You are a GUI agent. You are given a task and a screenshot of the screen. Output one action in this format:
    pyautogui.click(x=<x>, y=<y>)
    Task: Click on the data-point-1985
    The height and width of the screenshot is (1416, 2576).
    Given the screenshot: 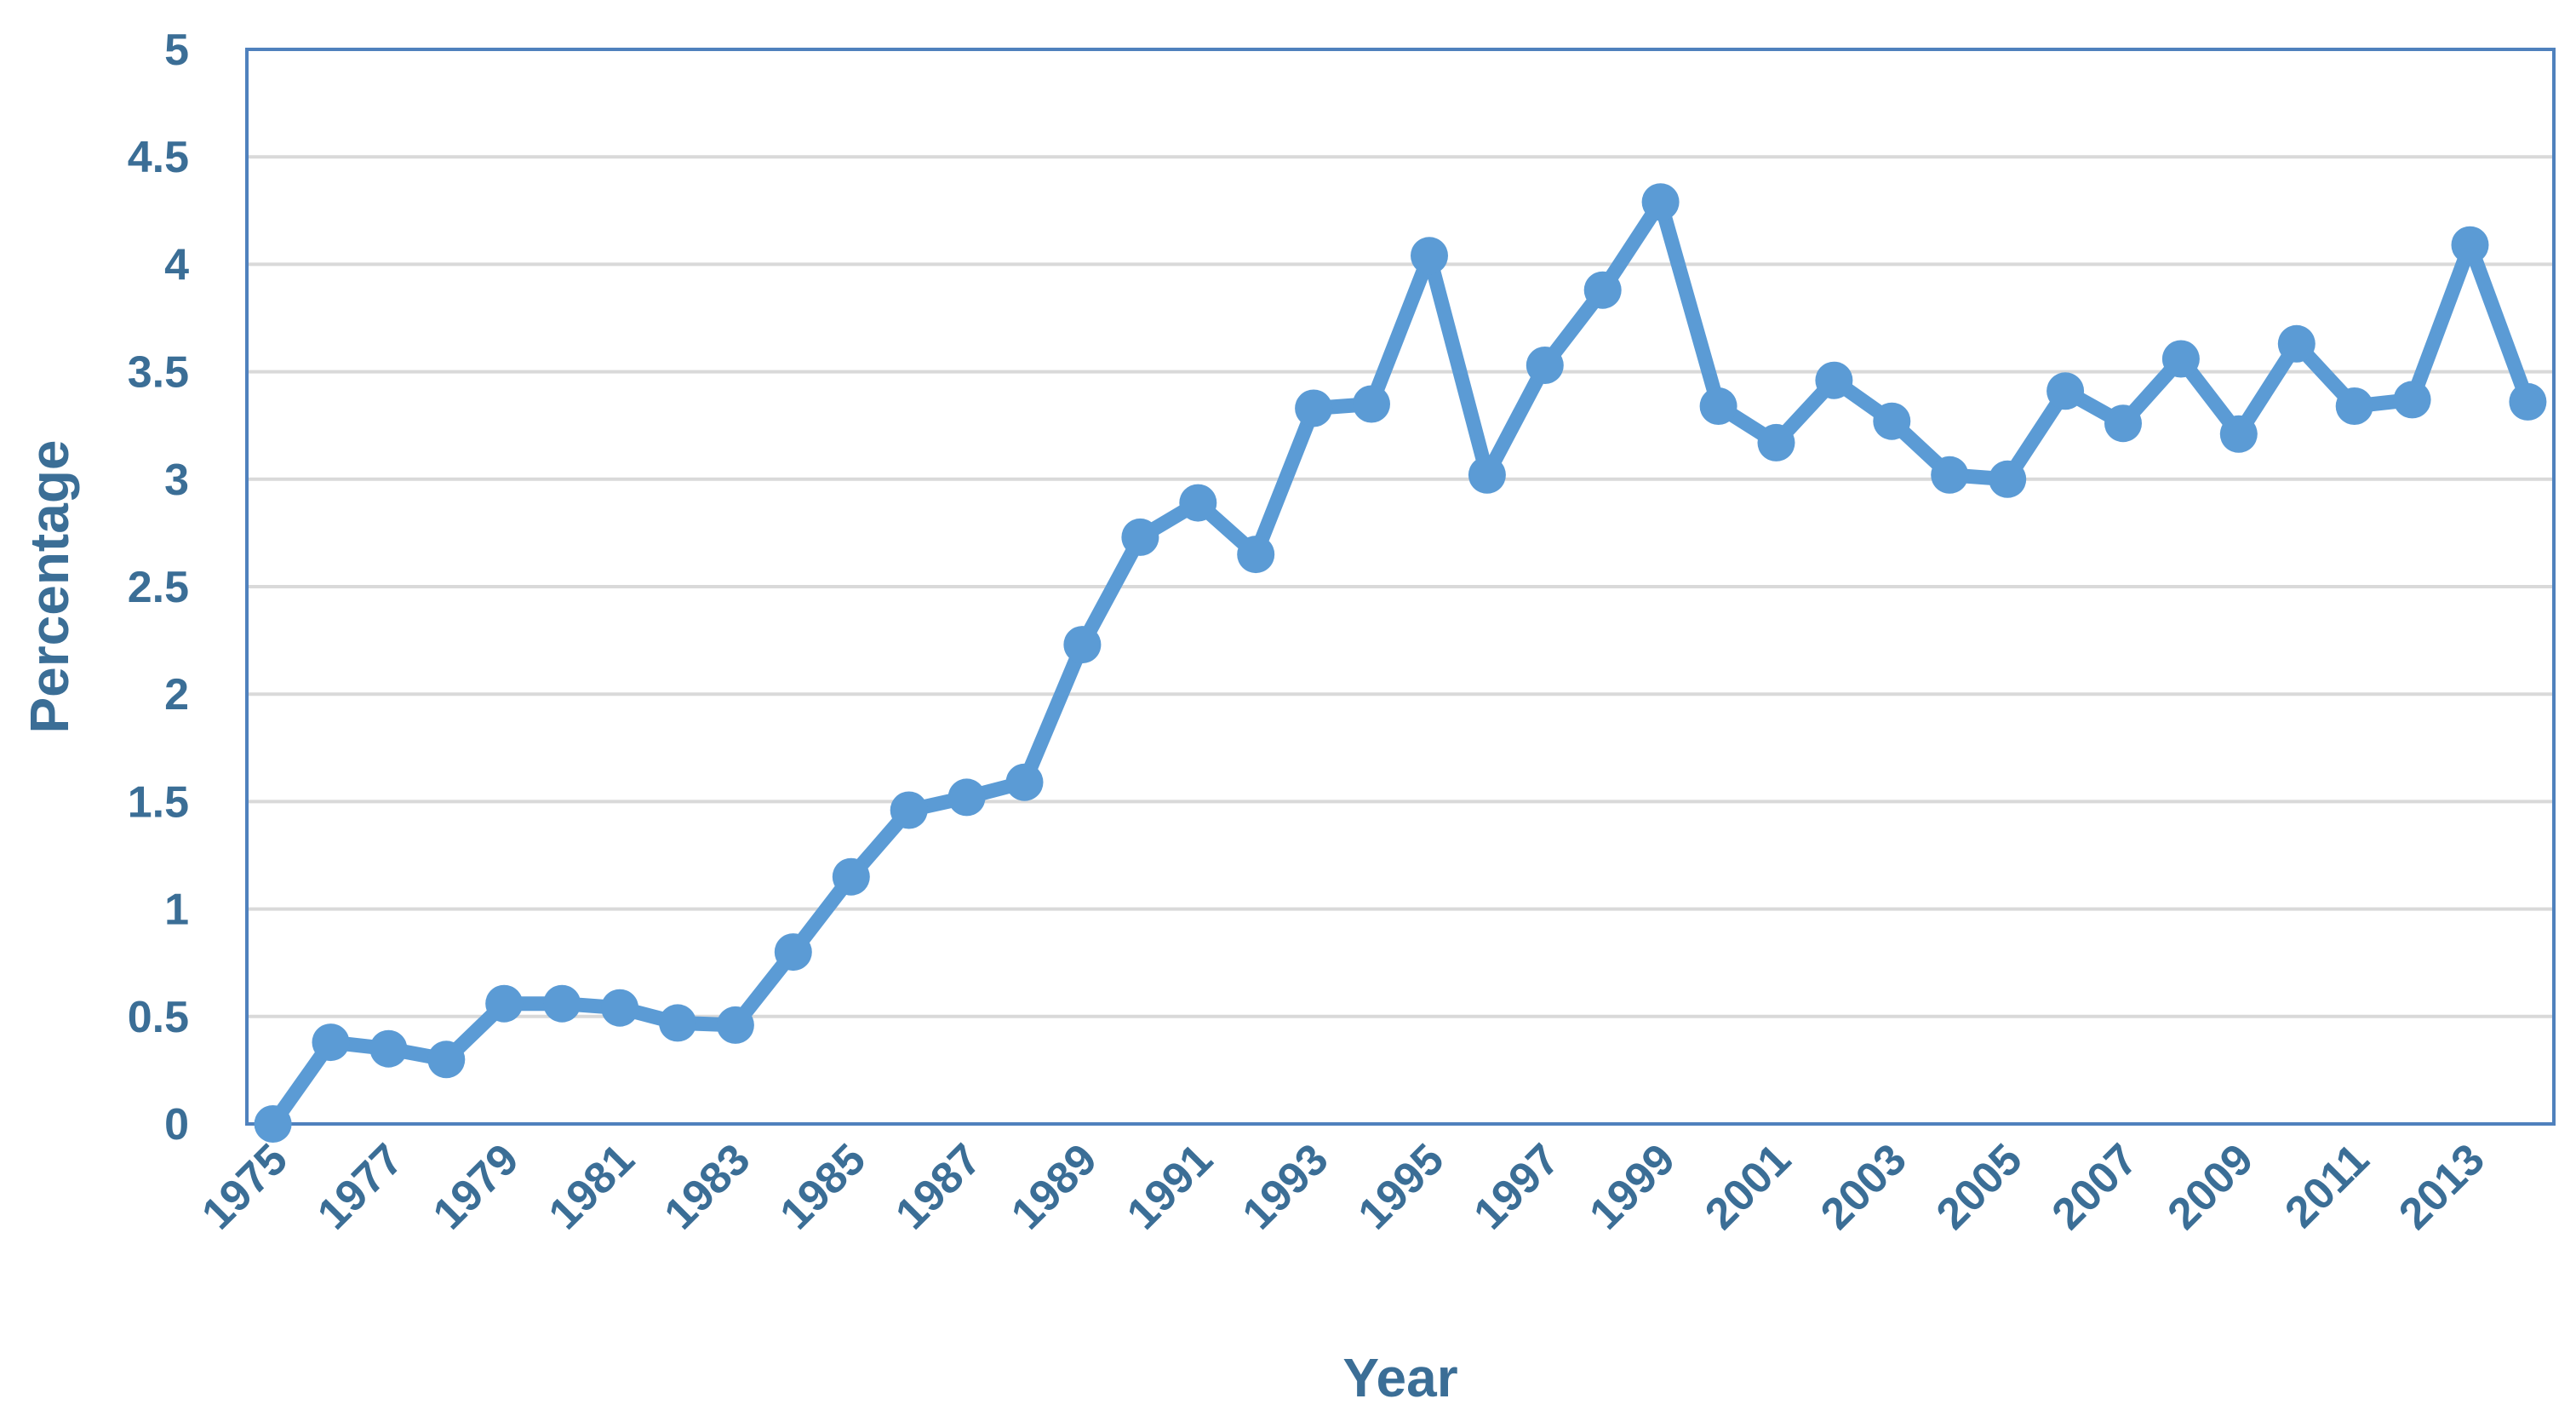 What is the action you would take?
    pyautogui.click(x=851, y=876)
    